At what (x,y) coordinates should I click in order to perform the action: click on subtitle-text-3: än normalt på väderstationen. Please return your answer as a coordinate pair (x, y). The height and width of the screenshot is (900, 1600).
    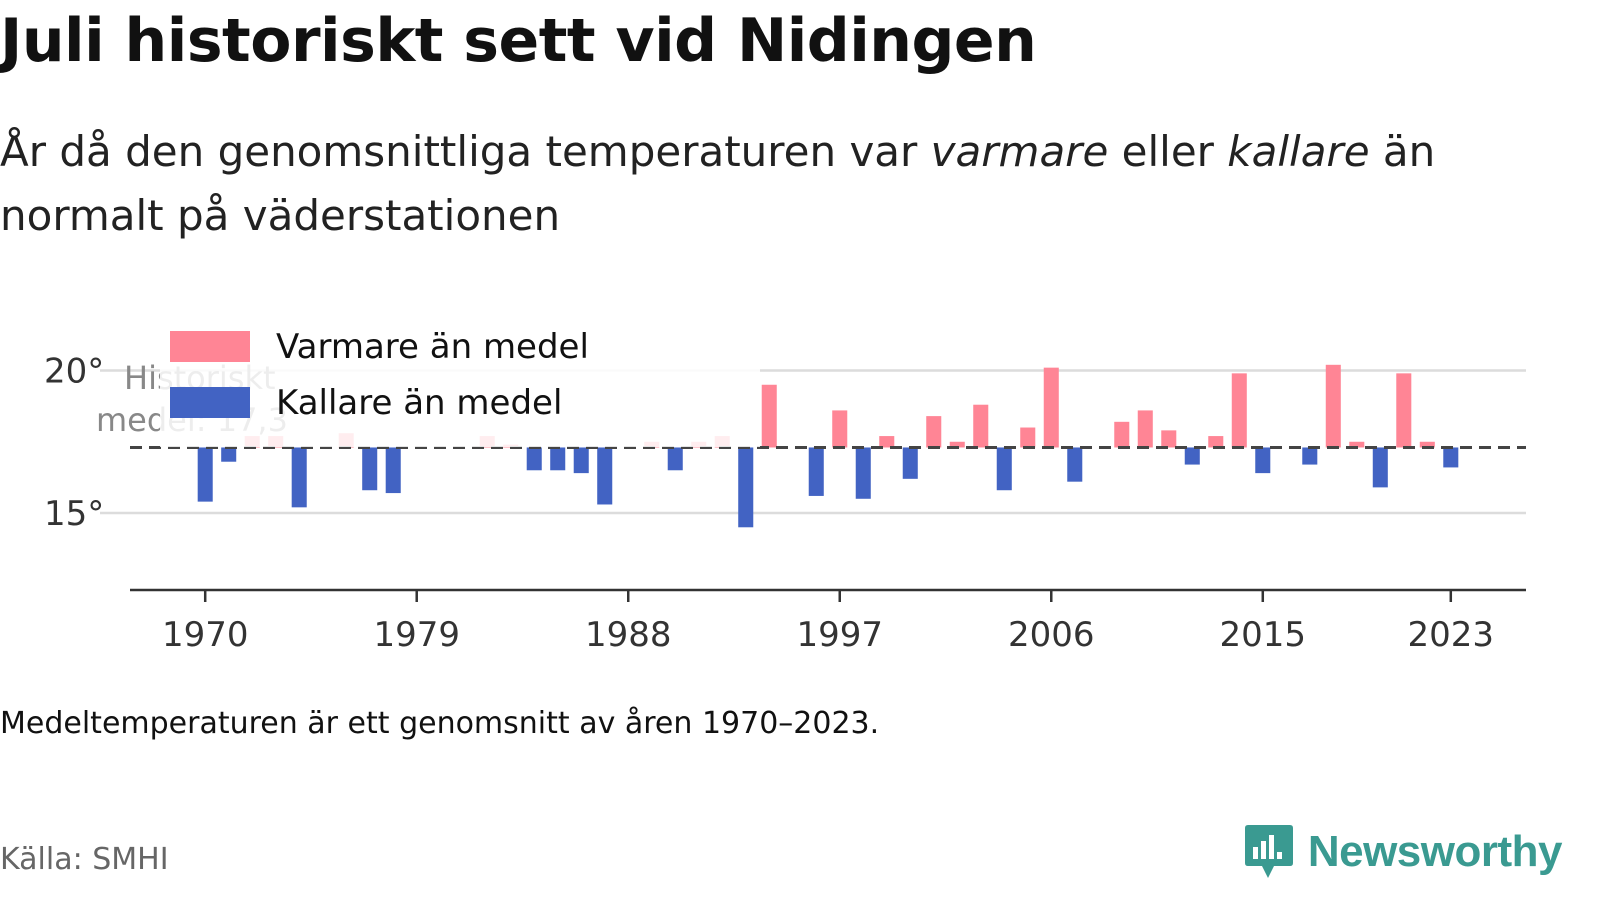
    Looking at the image, I should click on (718, 183).